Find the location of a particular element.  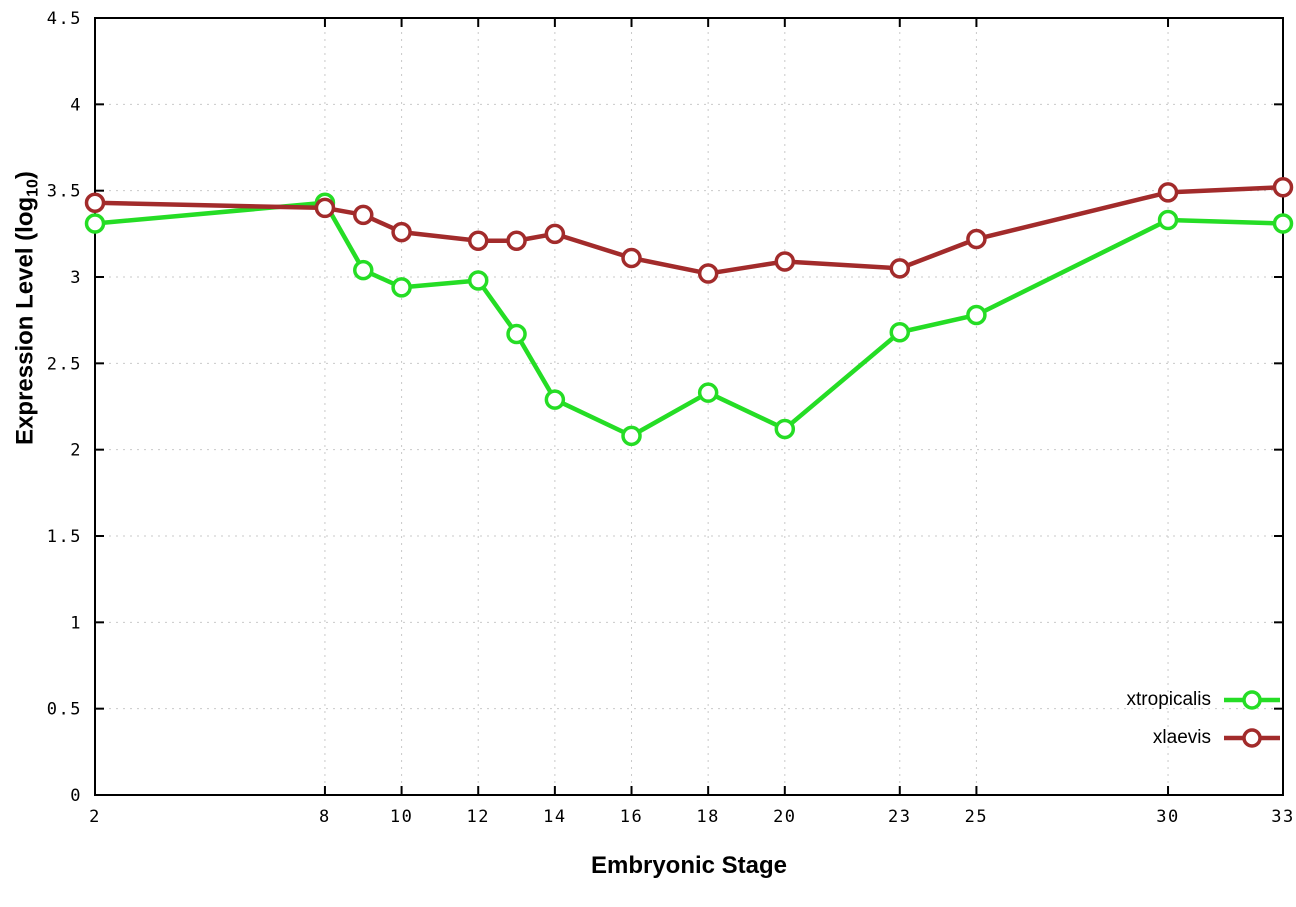

x-tick-label: 30 is located at coordinates (1167, 817).